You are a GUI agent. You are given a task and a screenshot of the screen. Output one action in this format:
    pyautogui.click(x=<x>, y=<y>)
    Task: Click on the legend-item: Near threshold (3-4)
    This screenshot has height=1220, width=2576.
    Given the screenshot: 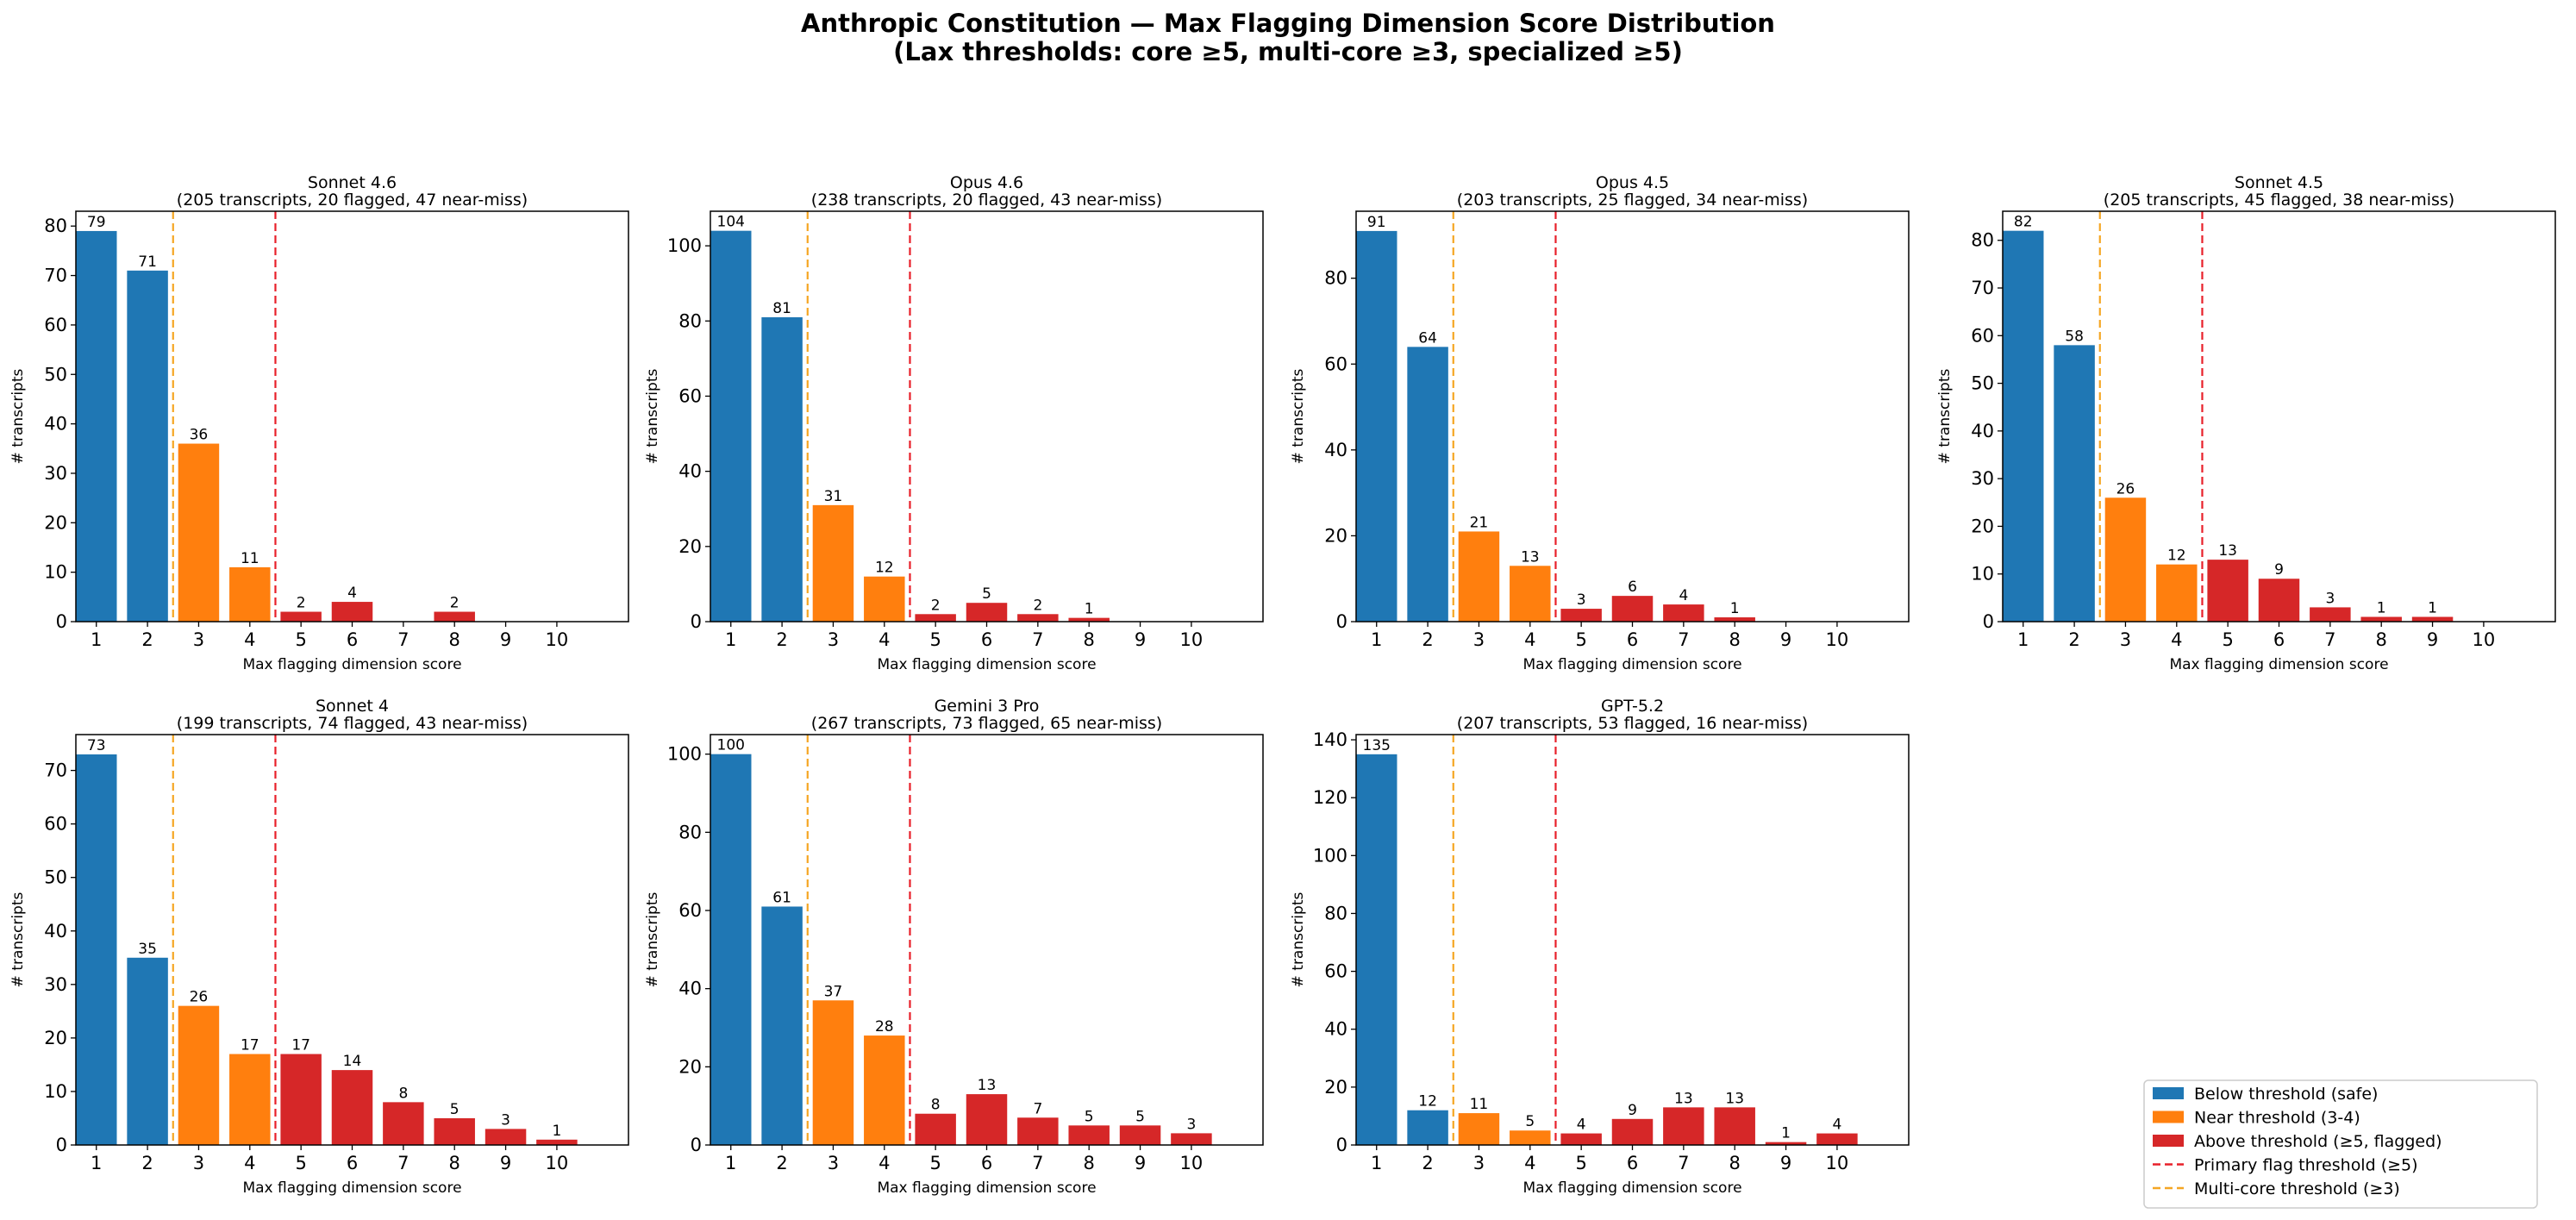 What is the action you would take?
    pyautogui.click(x=2256, y=1118)
    